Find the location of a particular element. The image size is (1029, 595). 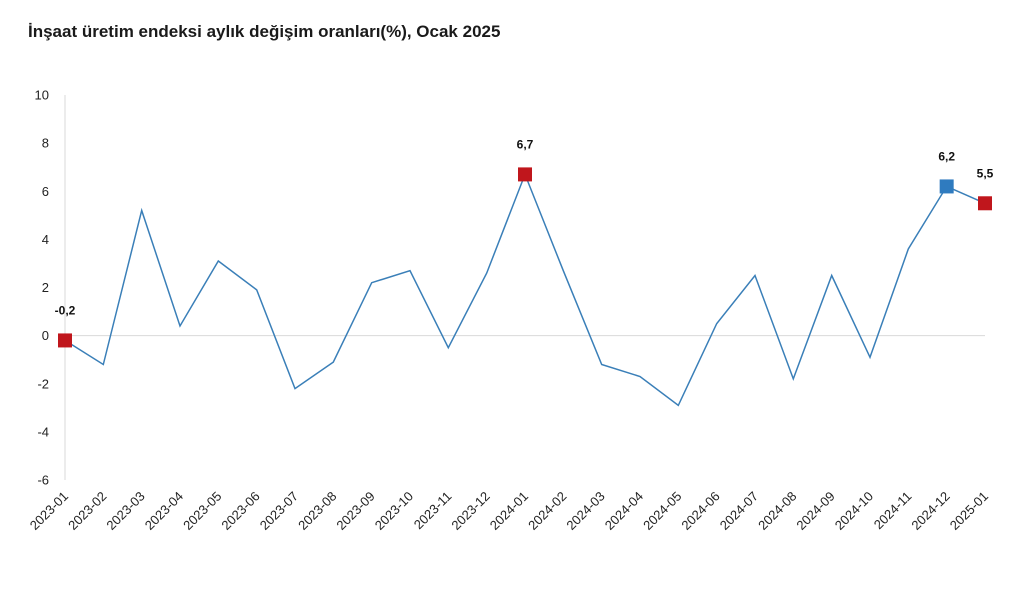

data-label: -0,2 is located at coordinates (65, 310).